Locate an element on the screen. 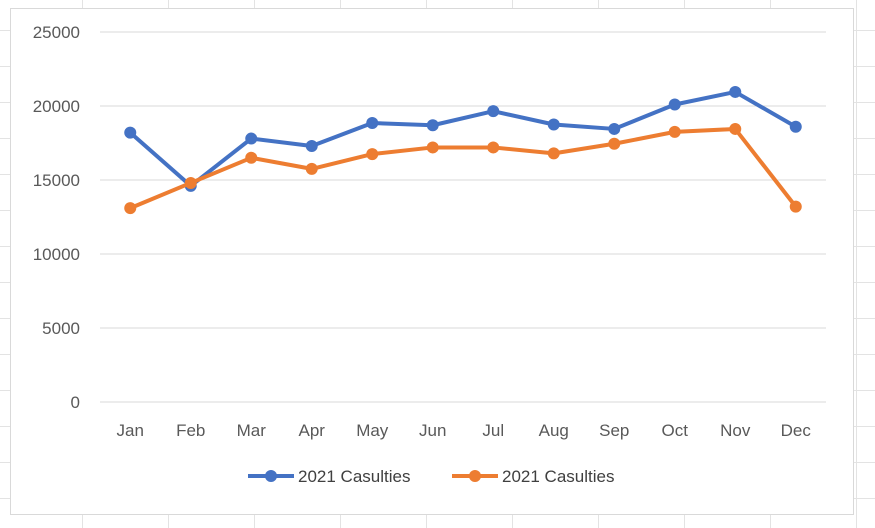  x-tick-label: Nov is located at coordinates (735, 430).